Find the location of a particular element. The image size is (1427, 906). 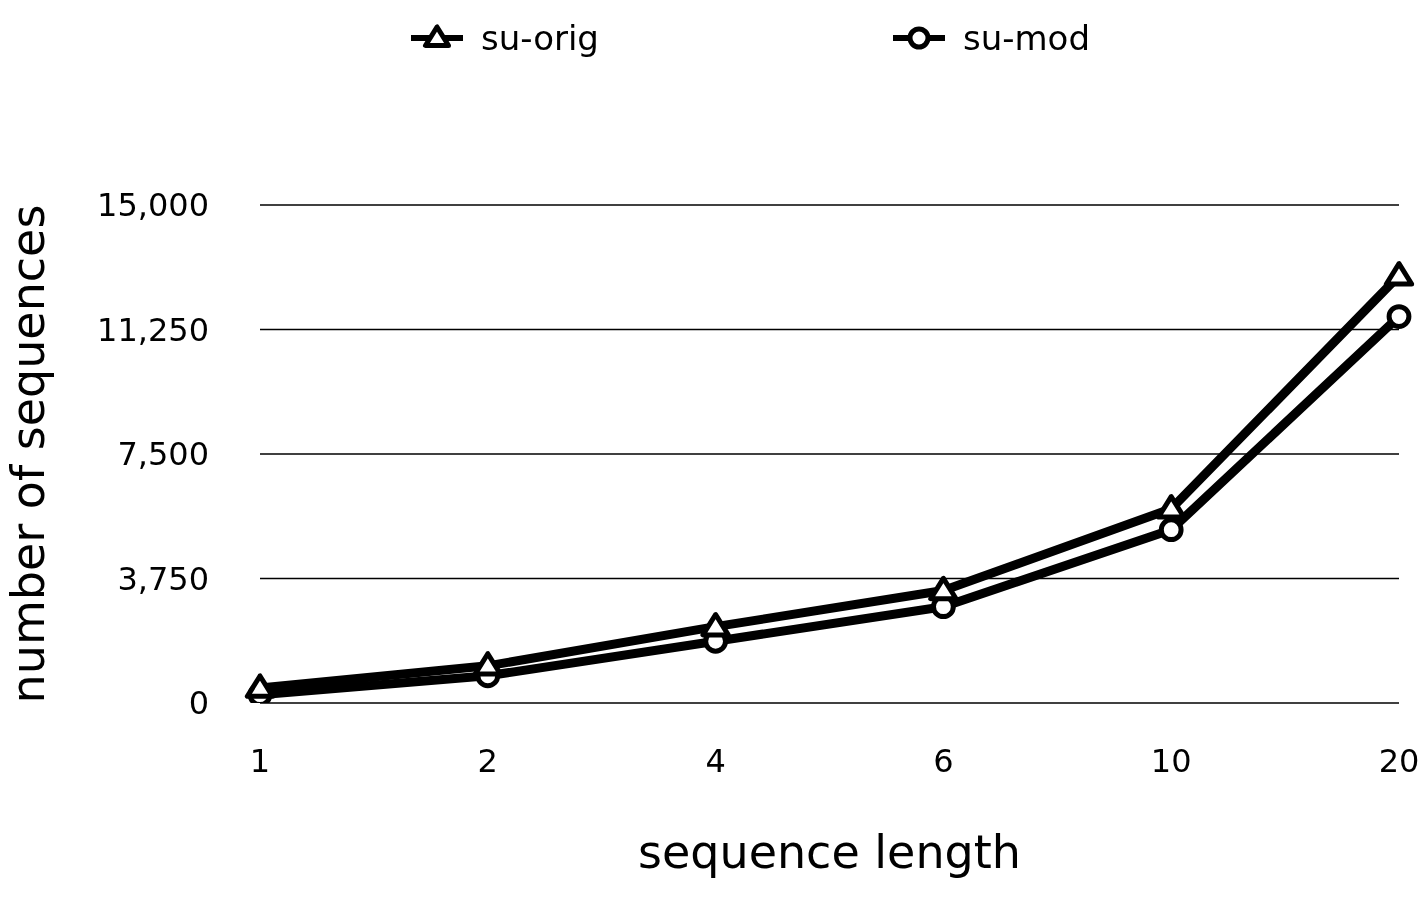

x-tick-label: 20 is located at coordinates (1399, 760).